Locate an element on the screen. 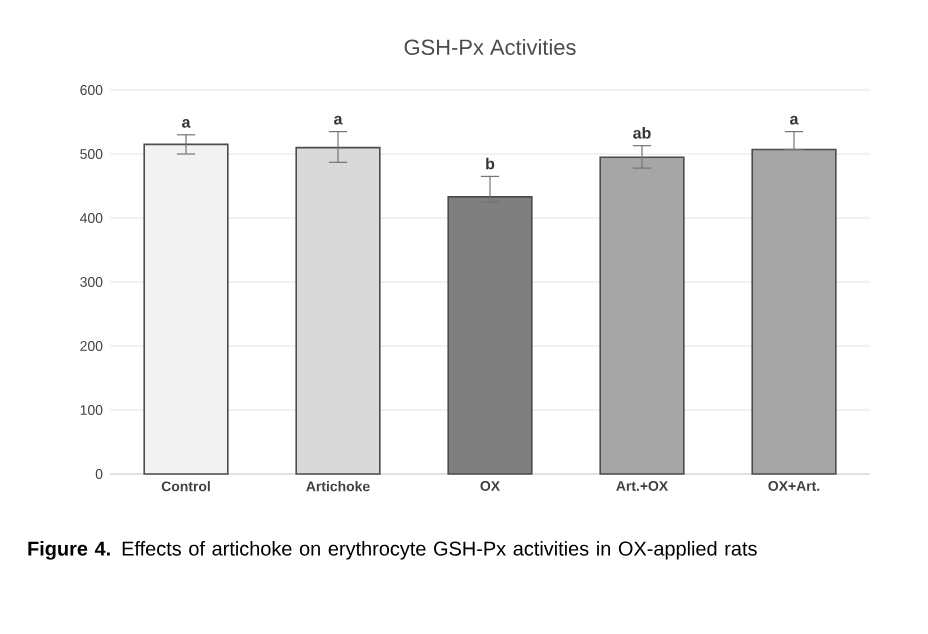 The image size is (928, 634). text: Figure 4. Effects of artichoke on erythrocyte GSH-Px activities in OX-applied rats is located at coordinates (392, 550).